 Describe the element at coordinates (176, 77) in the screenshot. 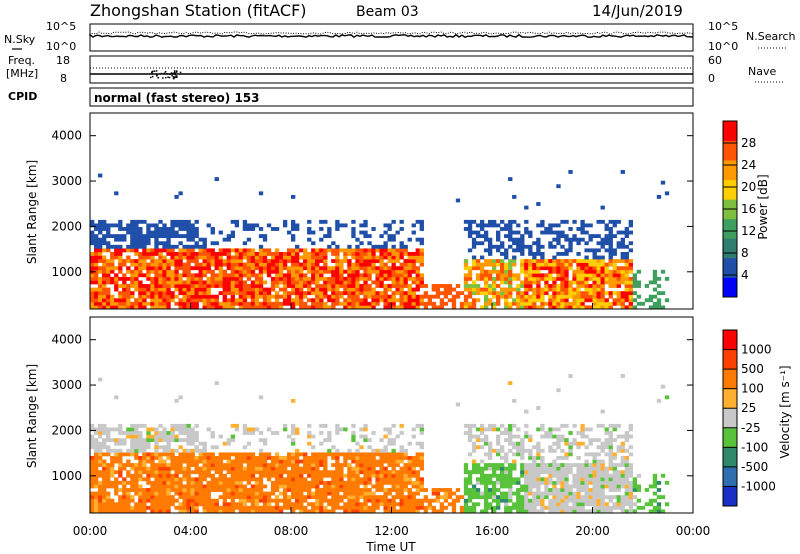

I see `nave-dropout-point` at that location.